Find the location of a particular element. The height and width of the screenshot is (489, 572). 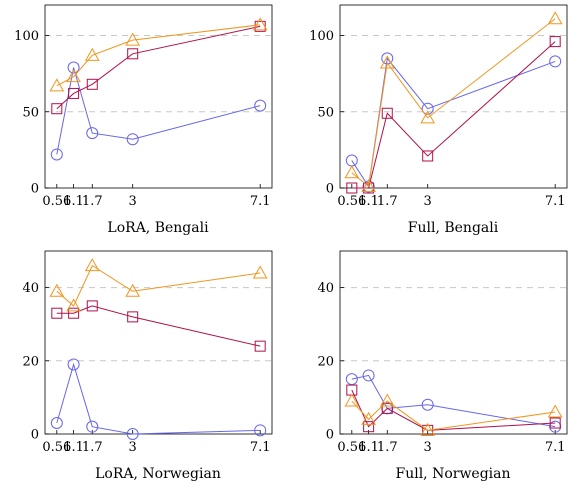

panel-title: LoRA, Bengali is located at coordinates (158, 228).